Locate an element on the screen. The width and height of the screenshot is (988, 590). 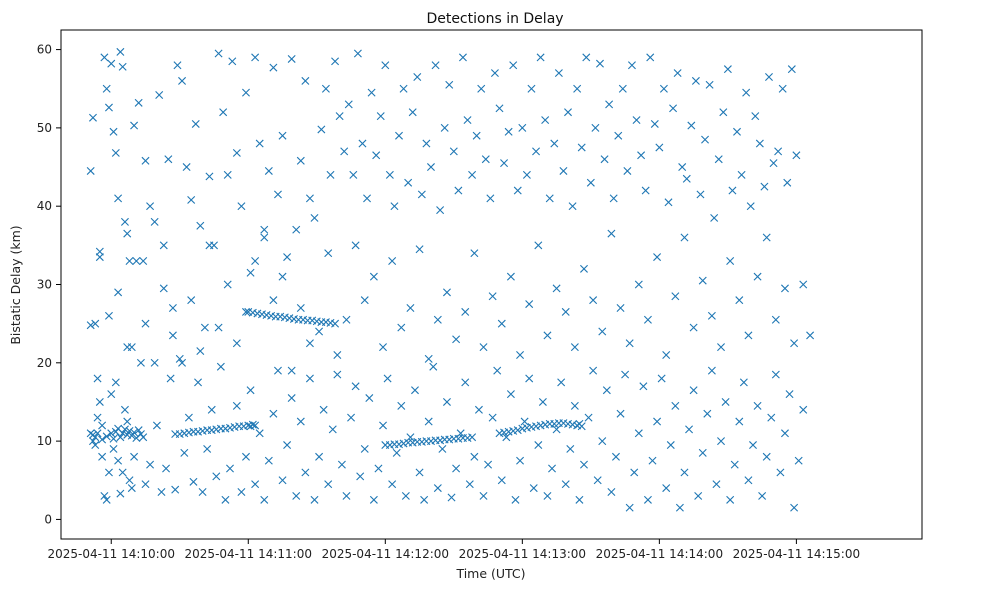
y-tick-label-4: 40 is located at coordinates (44, 206).